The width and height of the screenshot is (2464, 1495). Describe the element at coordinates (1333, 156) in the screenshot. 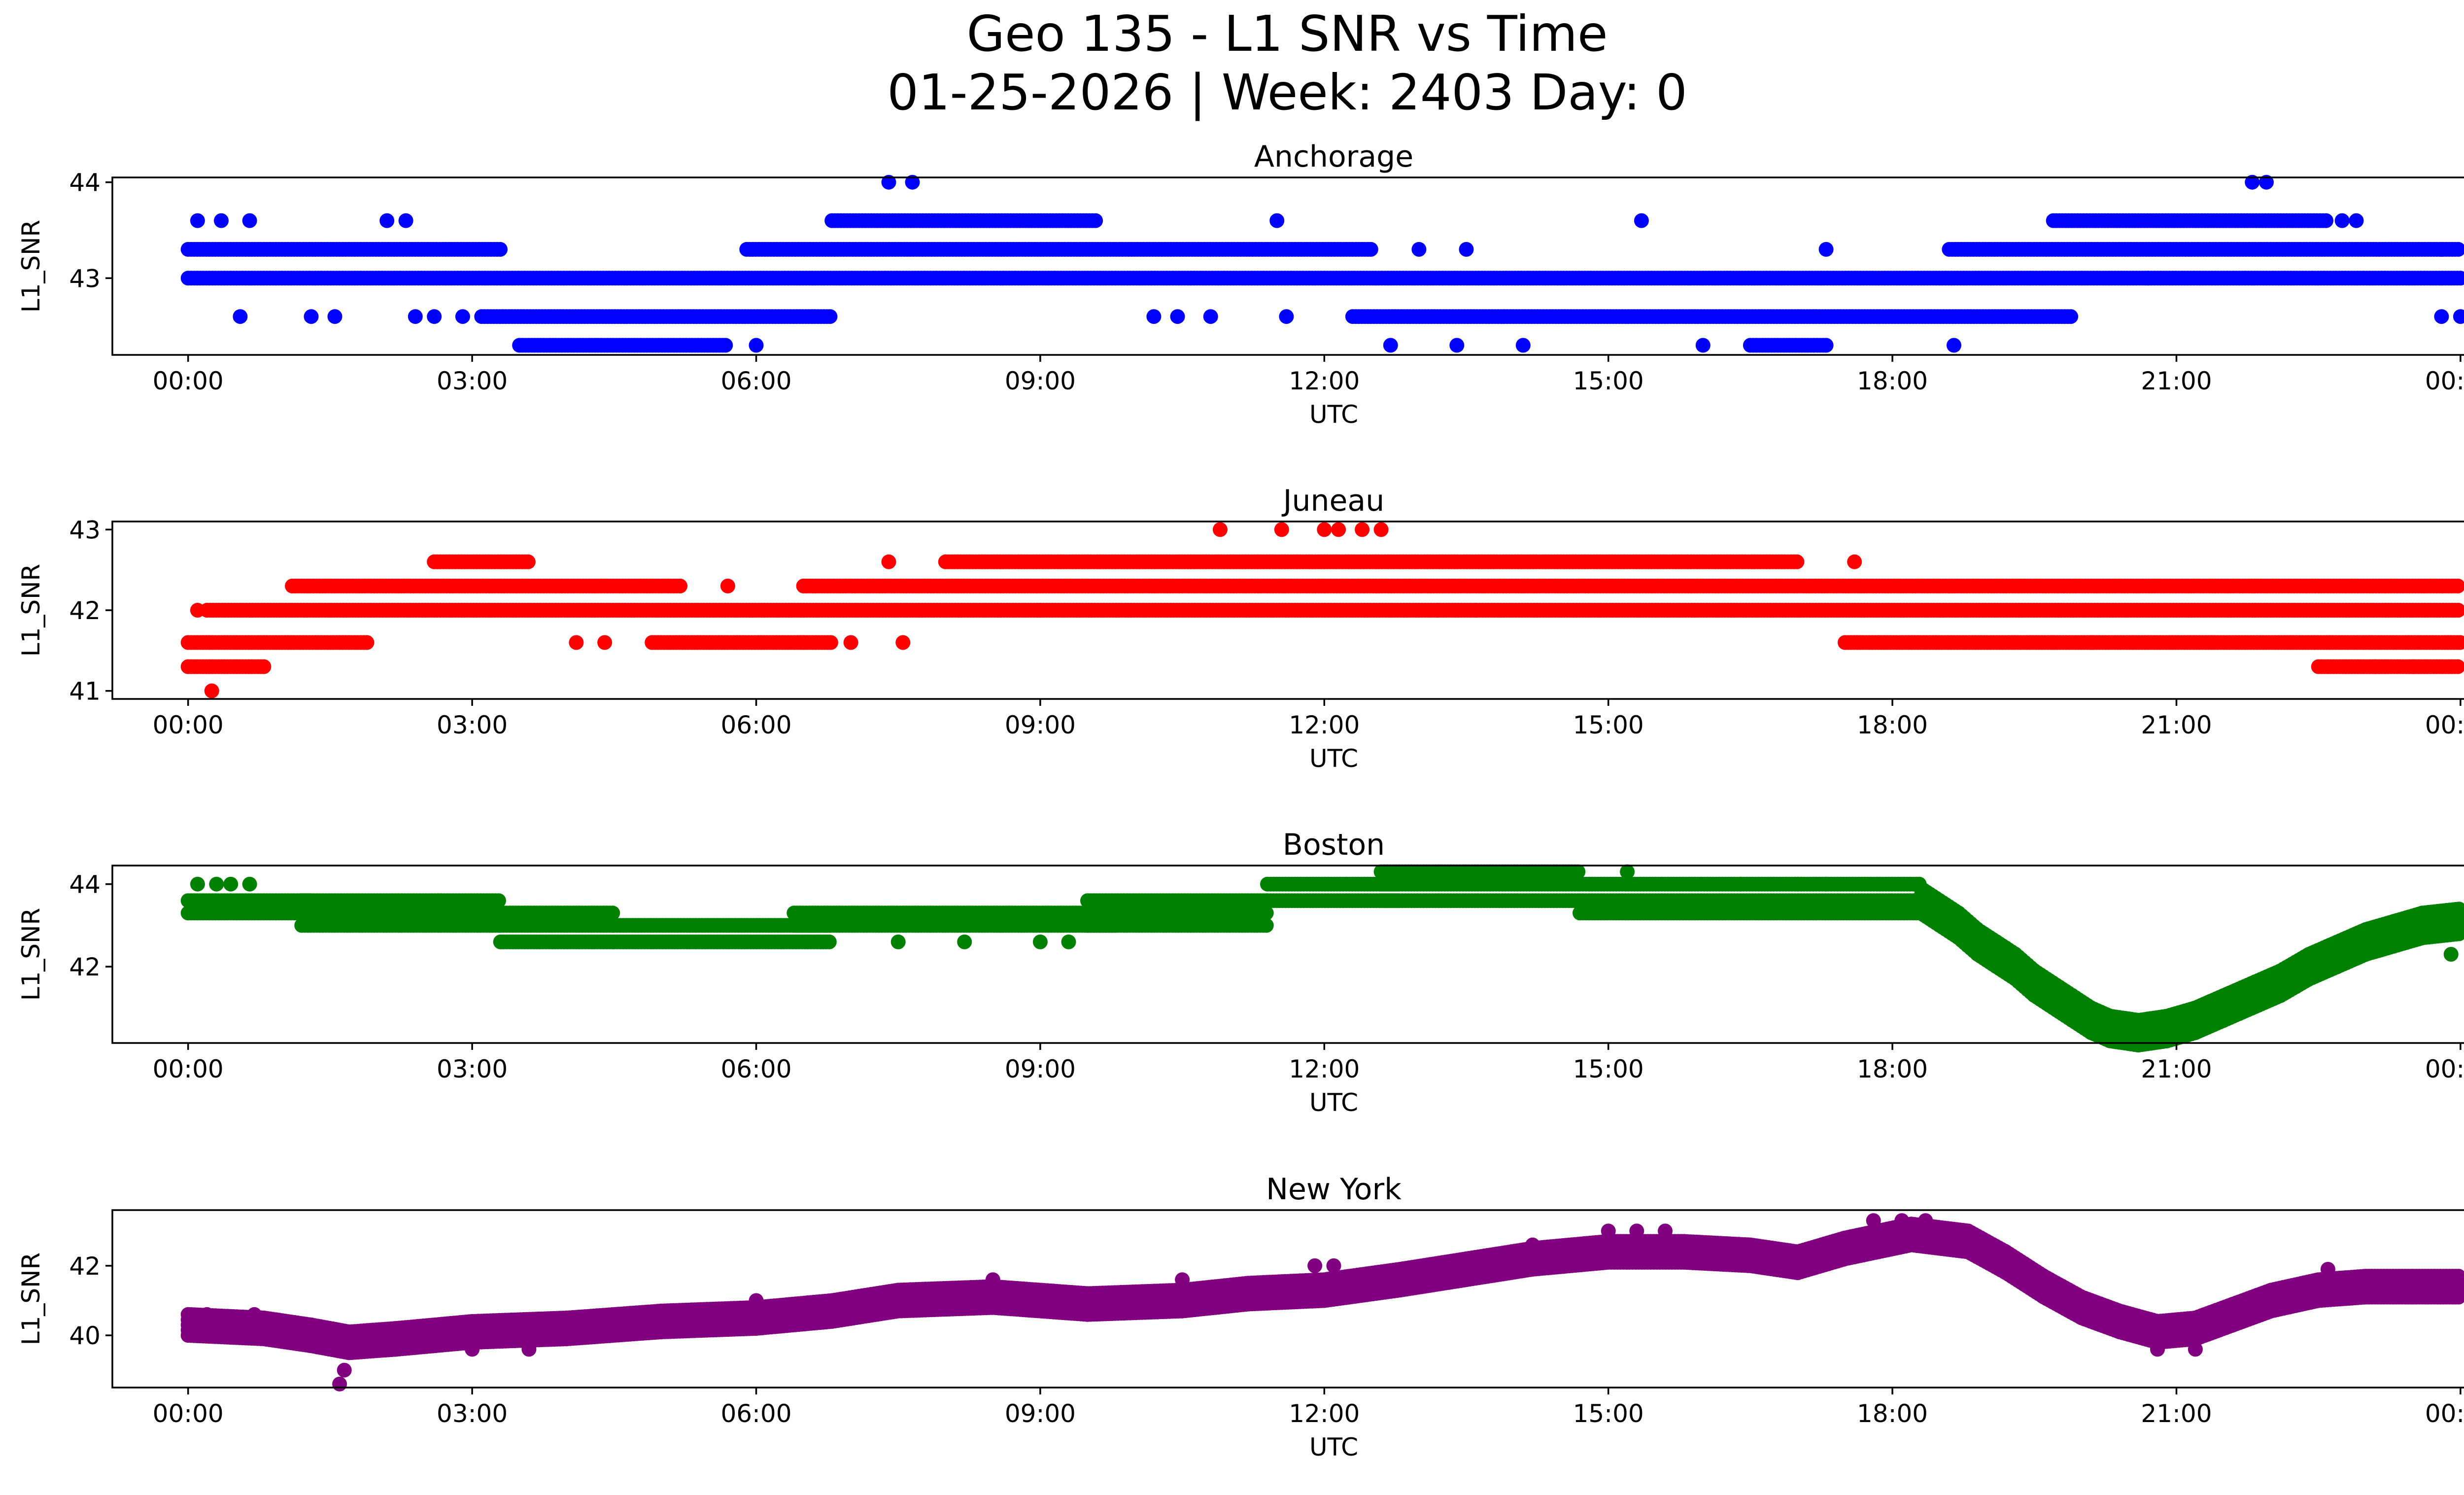

I see `subplot-title: Anchorage` at that location.